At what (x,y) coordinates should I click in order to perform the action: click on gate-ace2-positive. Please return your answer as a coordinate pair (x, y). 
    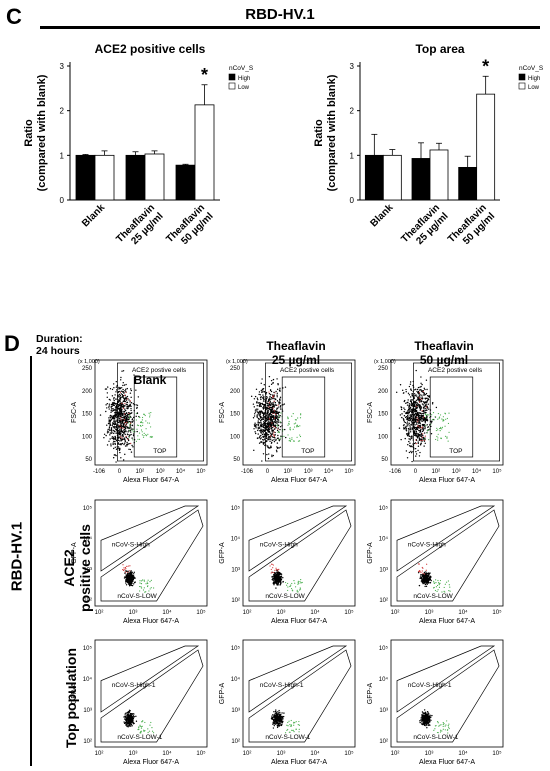
    Looking at the image, I should click on (456, 412).